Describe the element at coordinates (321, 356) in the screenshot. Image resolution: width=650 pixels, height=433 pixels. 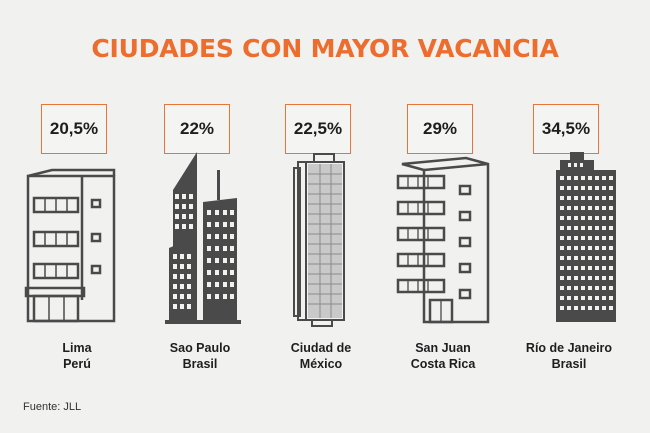
I see `city-label: Ciudad de México` at that location.